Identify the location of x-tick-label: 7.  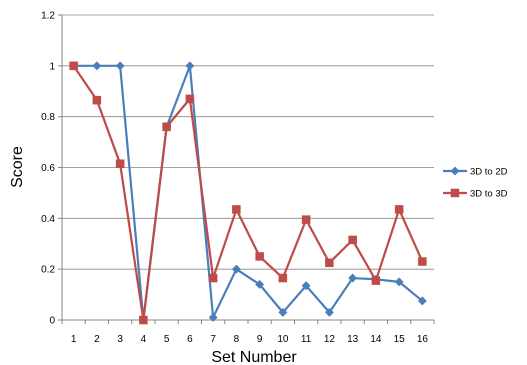
(213, 339).